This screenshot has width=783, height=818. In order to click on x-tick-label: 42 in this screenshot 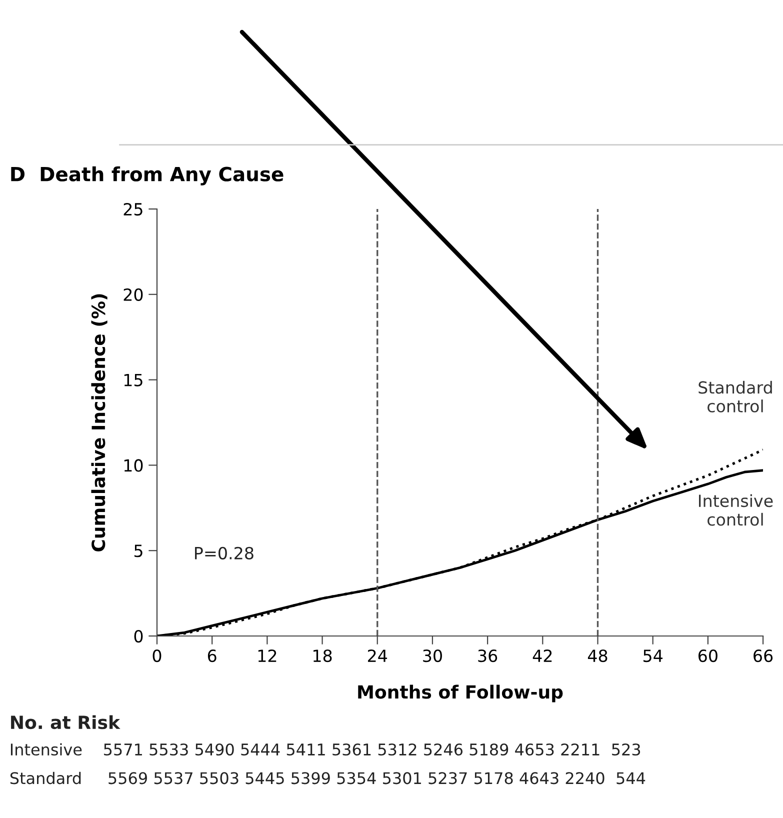, I will do `click(542, 655)`.